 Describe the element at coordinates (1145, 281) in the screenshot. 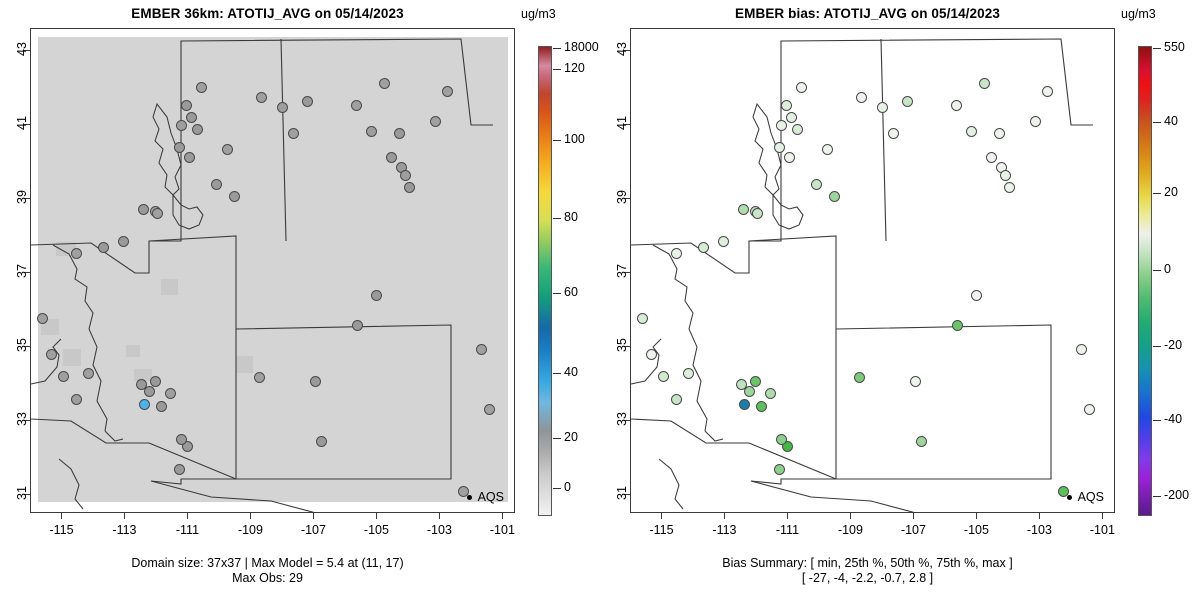

I see `colorbar-gradient-bias` at that location.